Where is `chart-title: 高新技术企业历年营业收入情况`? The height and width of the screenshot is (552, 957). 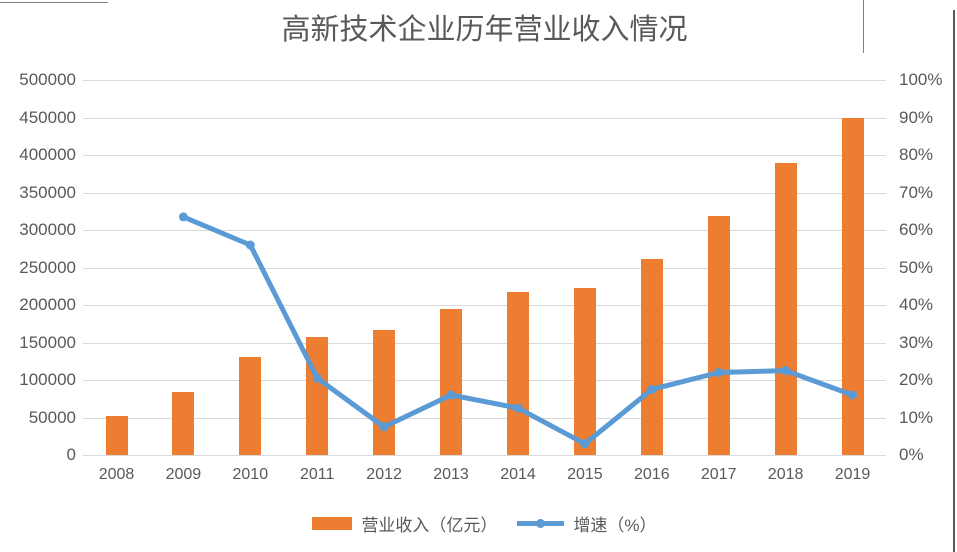 chart-title: 高新技术企业历年营业收入情况 is located at coordinates (484, 29).